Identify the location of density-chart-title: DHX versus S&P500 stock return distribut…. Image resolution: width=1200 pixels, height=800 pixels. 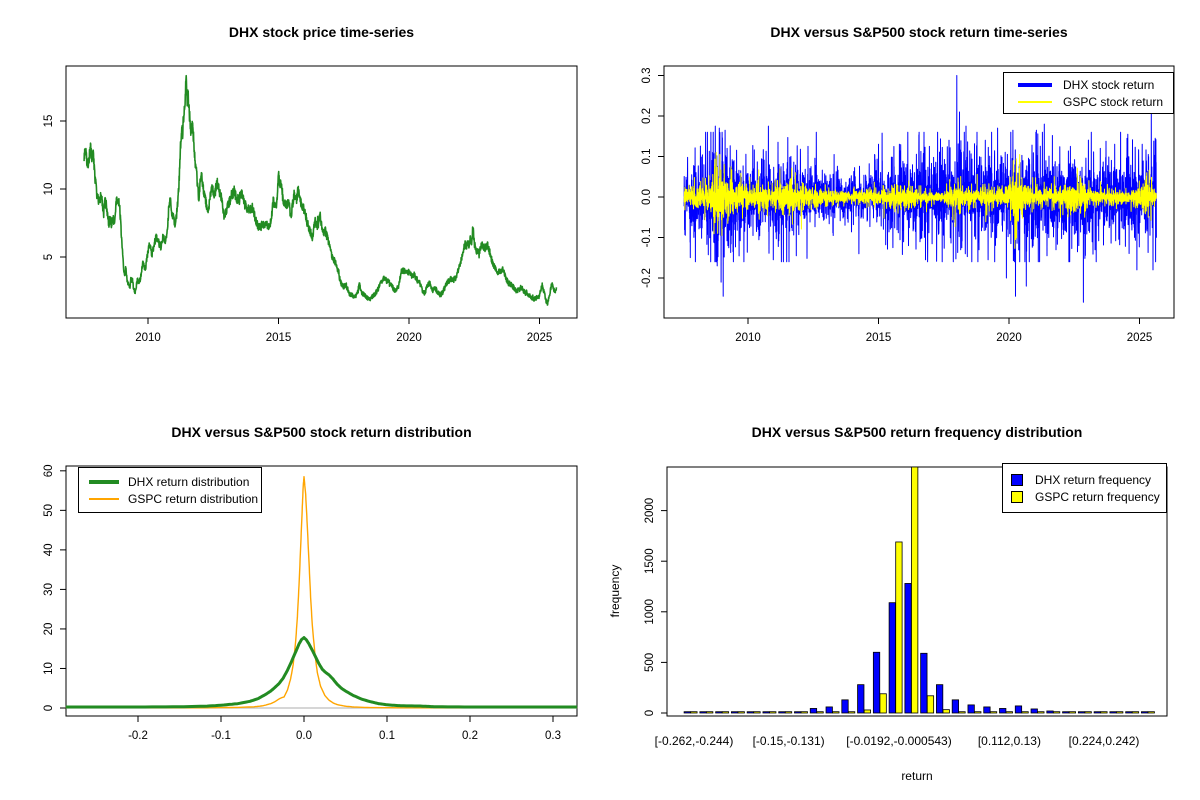
(321, 432).